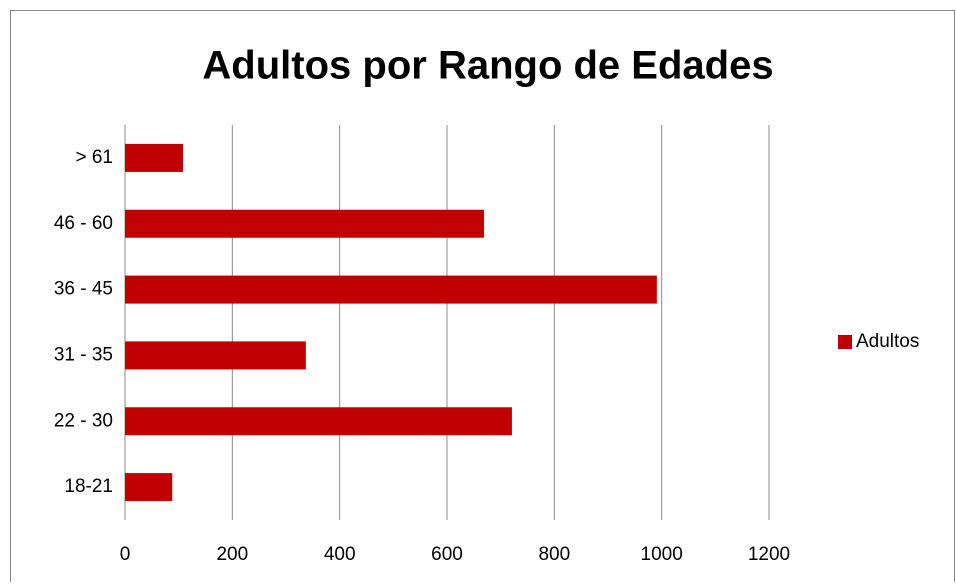 The height and width of the screenshot is (587, 956). I want to click on y-tick-label: > 61, so click(94, 157).